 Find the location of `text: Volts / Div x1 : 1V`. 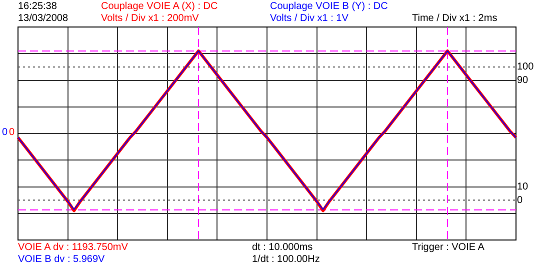

text: Volts / Div x1 : 1V is located at coordinates (309, 18).